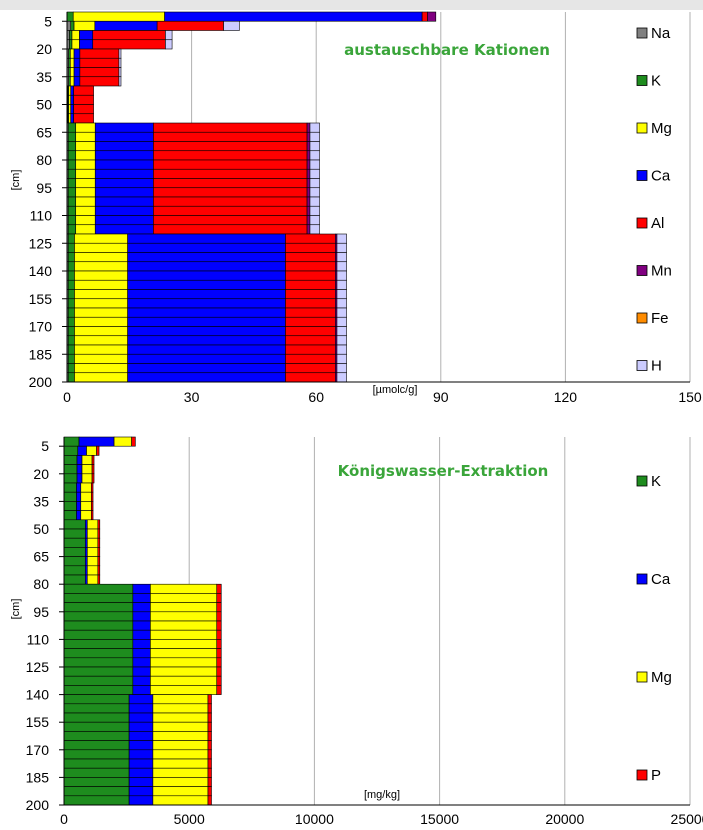 The width and height of the screenshot is (703, 830). I want to click on y-tick-label: 200, so click(38, 805).